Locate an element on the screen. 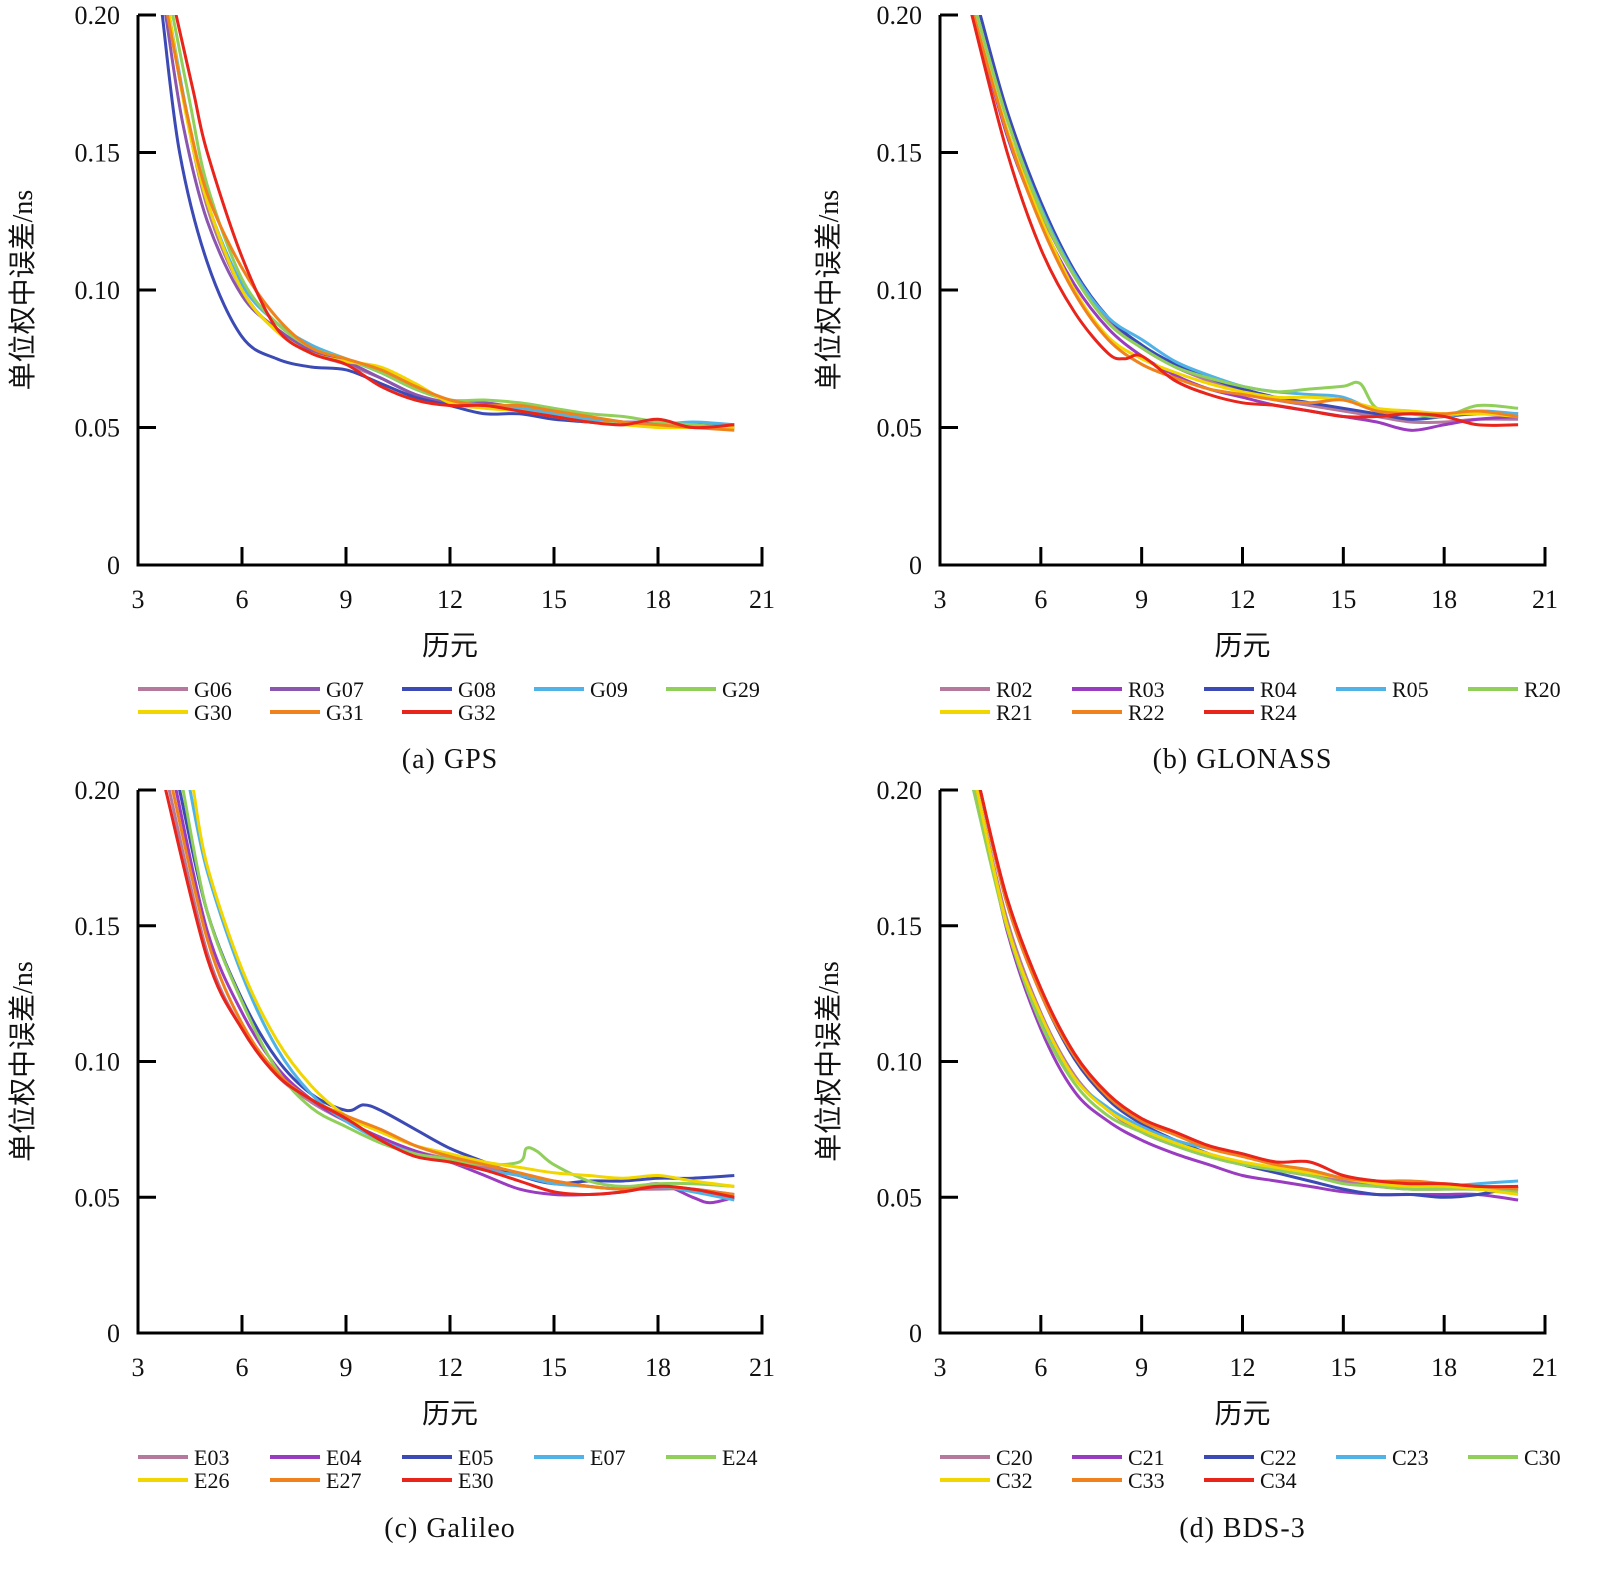 The width and height of the screenshot is (1614, 1589). legend-label: G08 is located at coordinates (477, 689).